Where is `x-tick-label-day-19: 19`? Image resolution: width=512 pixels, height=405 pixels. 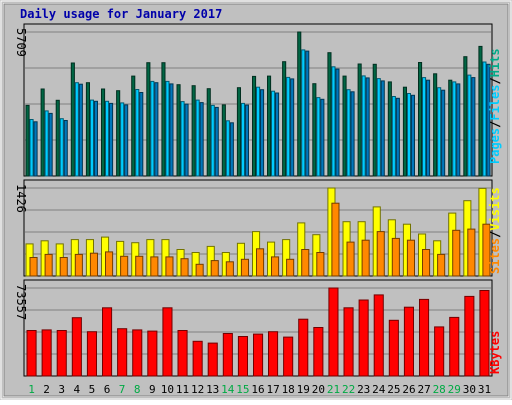
x-tick-label-day-19: 19 is located at coordinates (303, 389).